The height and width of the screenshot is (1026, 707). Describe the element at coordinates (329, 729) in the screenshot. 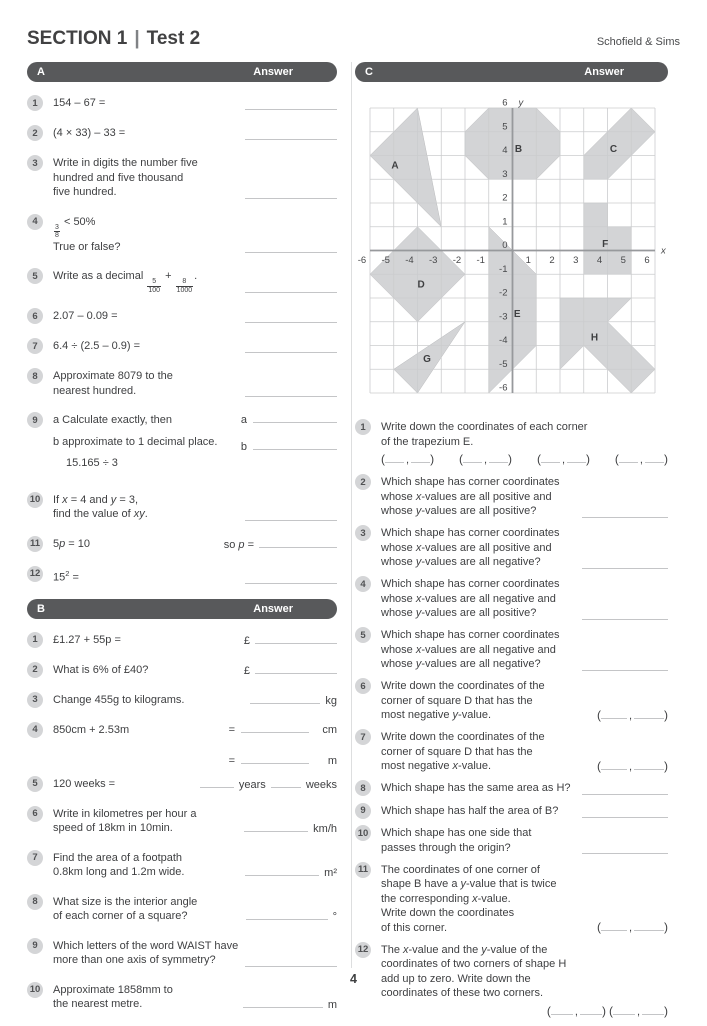

I see `answer-unit: cm` at that location.